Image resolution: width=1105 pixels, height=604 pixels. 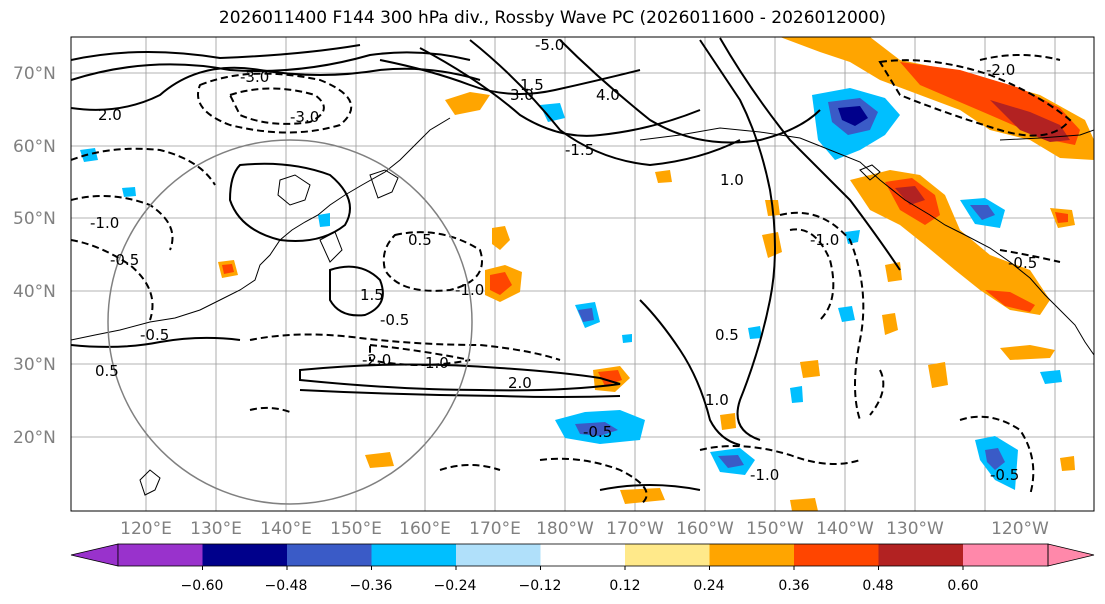 I want to click on lon-label: 150°W, so click(x=775, y=529).